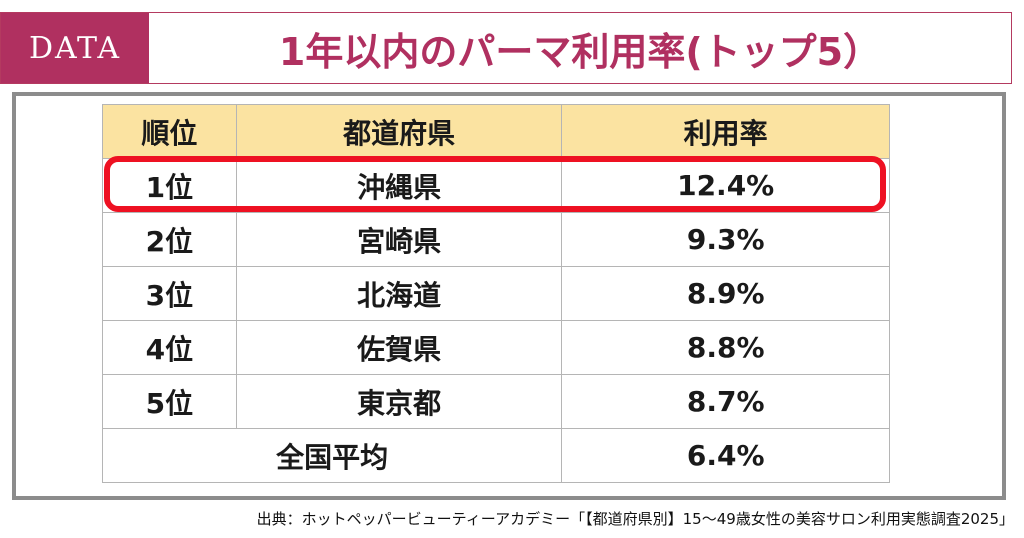 Image resolution: width=1024 pixels, height=538 pixels. Describe the element at coordinates (725, 293) in the screenshot. I see `rate-cell: 8.9%` at that location.